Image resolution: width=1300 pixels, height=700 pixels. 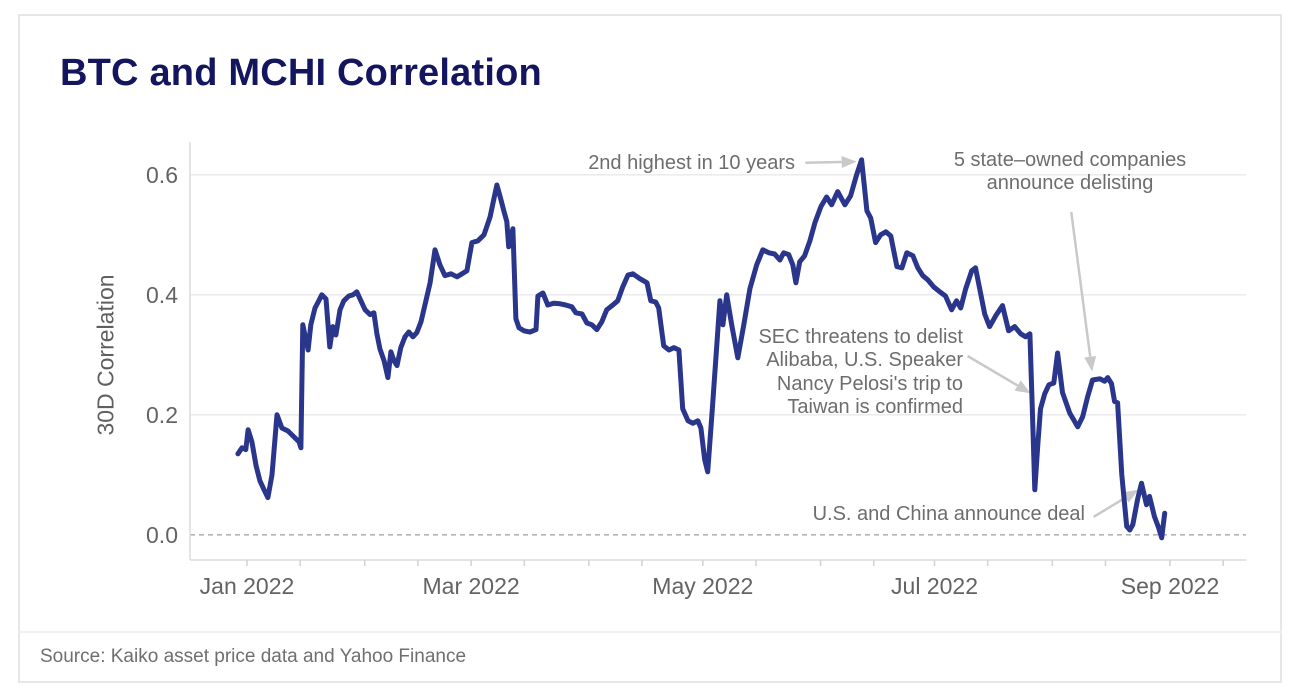 What do you see at coordinates (162, 535) in the screenshot?
I see `y-tick-label: 0.0` at bounding box center [162, 535].